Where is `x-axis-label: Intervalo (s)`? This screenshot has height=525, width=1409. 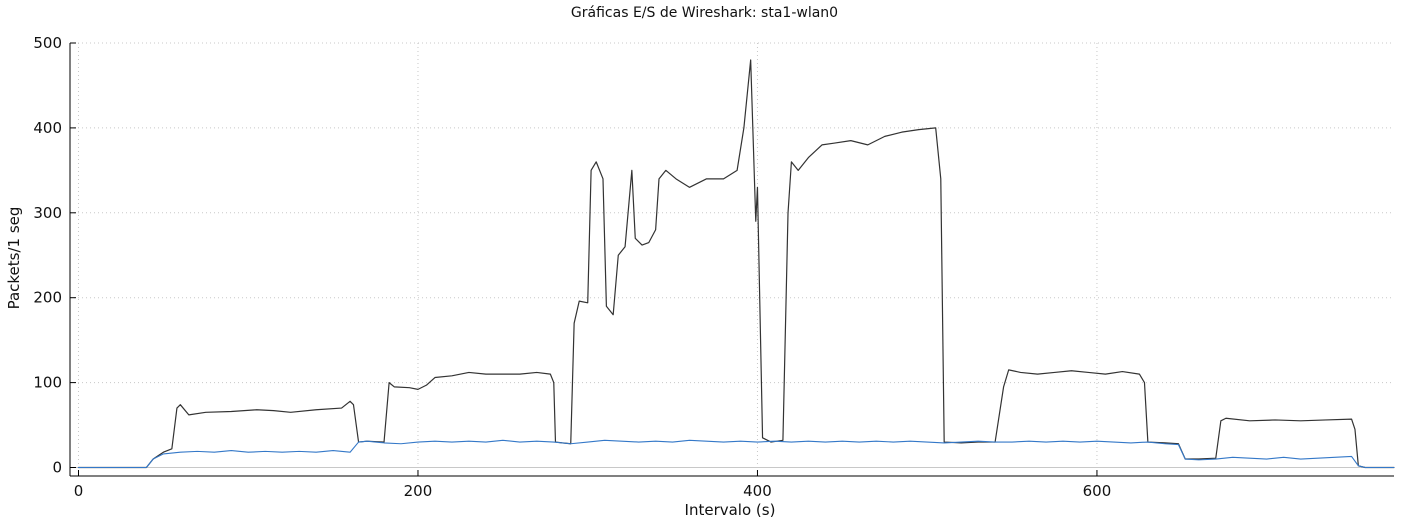 x-axis-label: Intervalo (s) is located at coordinates (730, 510).